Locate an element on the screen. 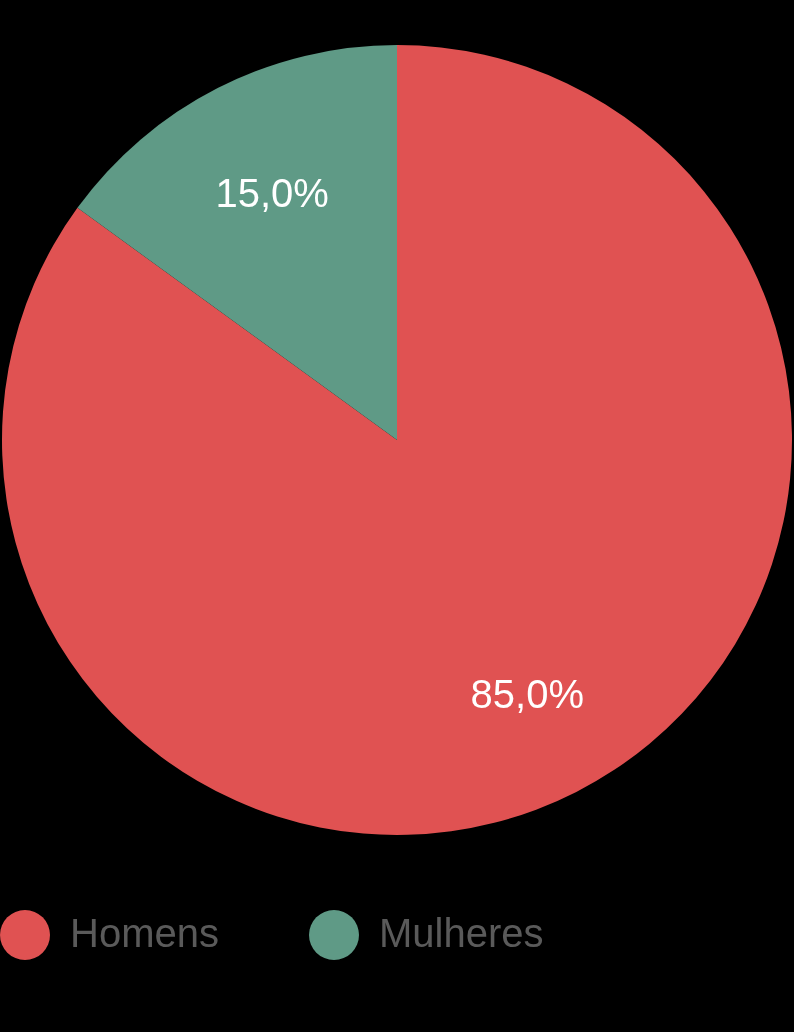 The width and height of the screenshot is (794, 1032). data-label: 85,0% is located at coordinates (527, 693).